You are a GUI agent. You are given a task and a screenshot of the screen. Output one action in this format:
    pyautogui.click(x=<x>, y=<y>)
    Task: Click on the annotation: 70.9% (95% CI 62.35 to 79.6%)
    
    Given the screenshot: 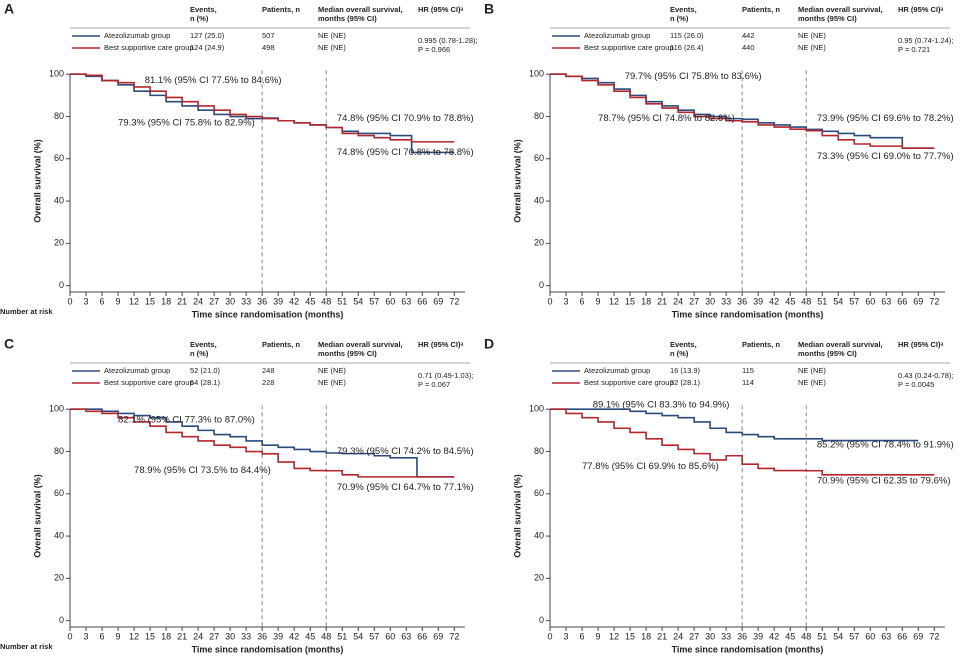 What is the action you would take?
    pyautogui.click(x=884, y=481)
    